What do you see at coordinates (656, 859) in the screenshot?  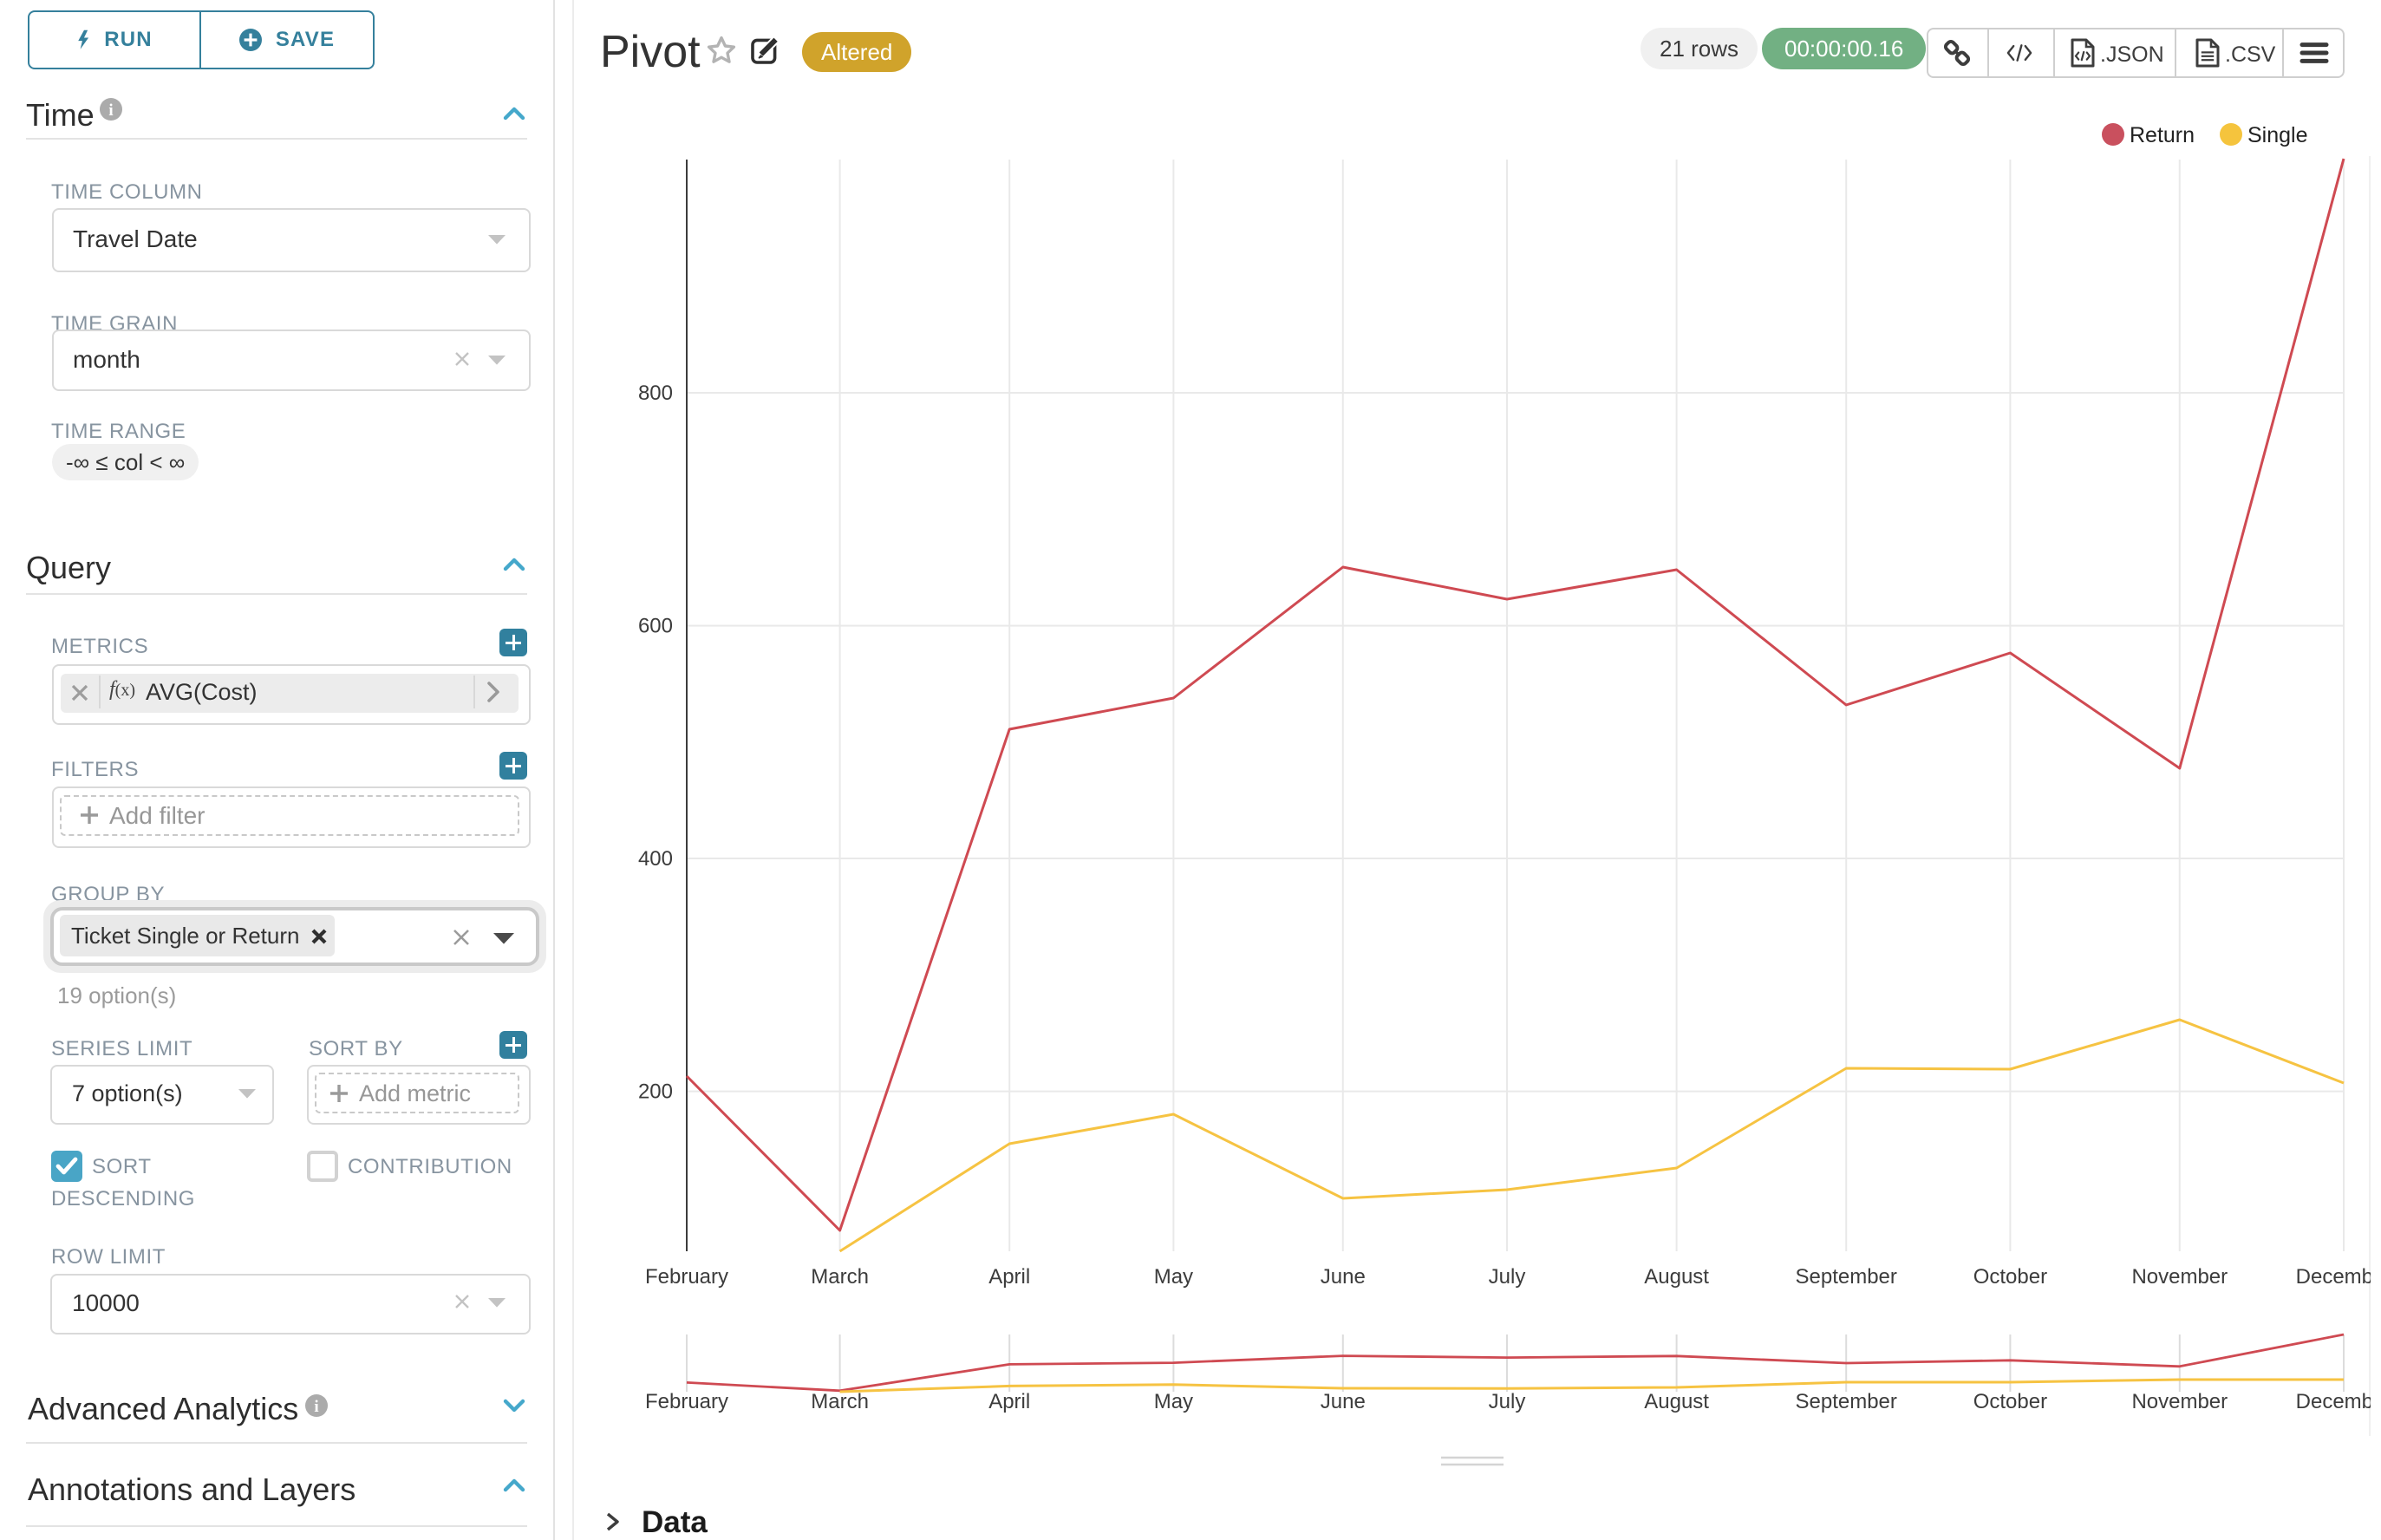 I see `svg-text: 400` at bounding box center [656, 859].